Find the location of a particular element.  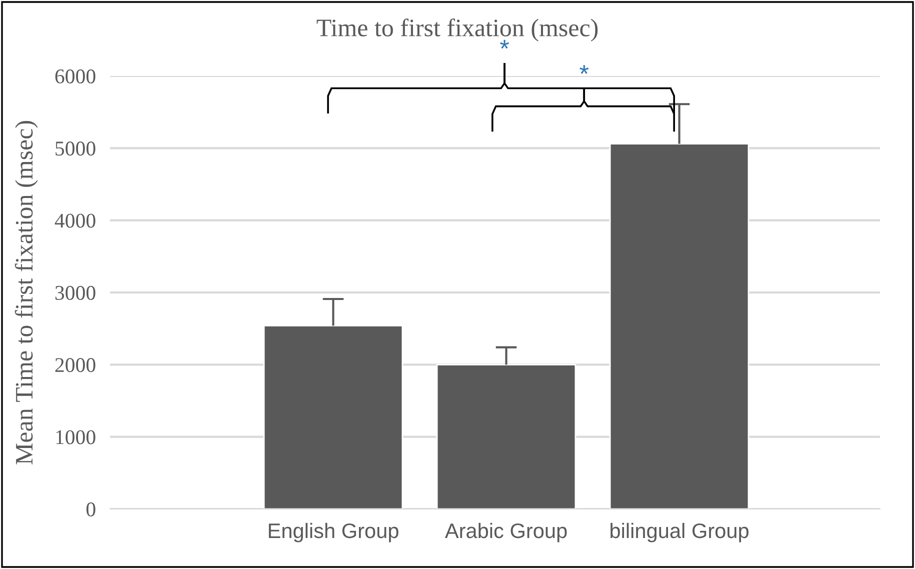

x-tick-label: English Group is located at coordinates (333, 532).